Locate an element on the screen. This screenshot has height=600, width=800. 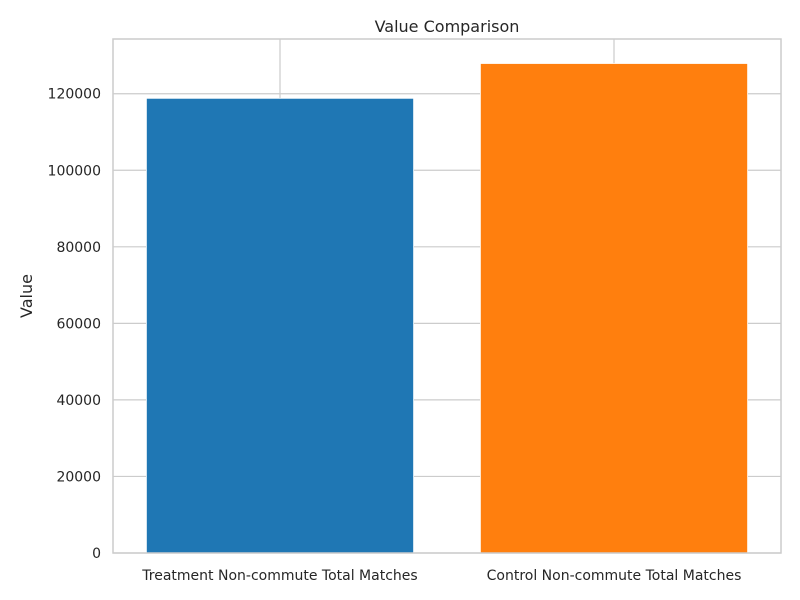
y-tick-label: 80000 is located at coordinates (78, 248).